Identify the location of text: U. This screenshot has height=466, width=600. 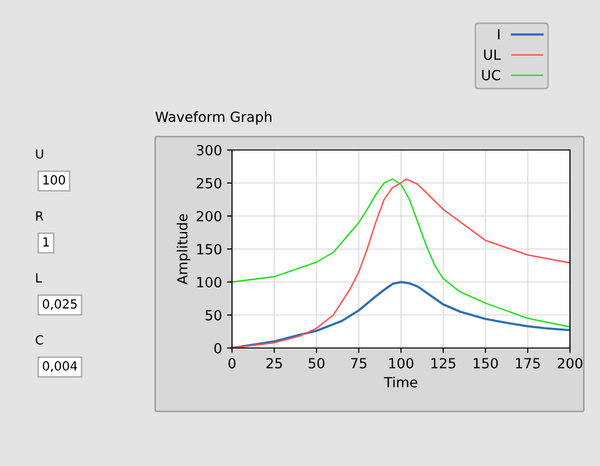
(40, 154).